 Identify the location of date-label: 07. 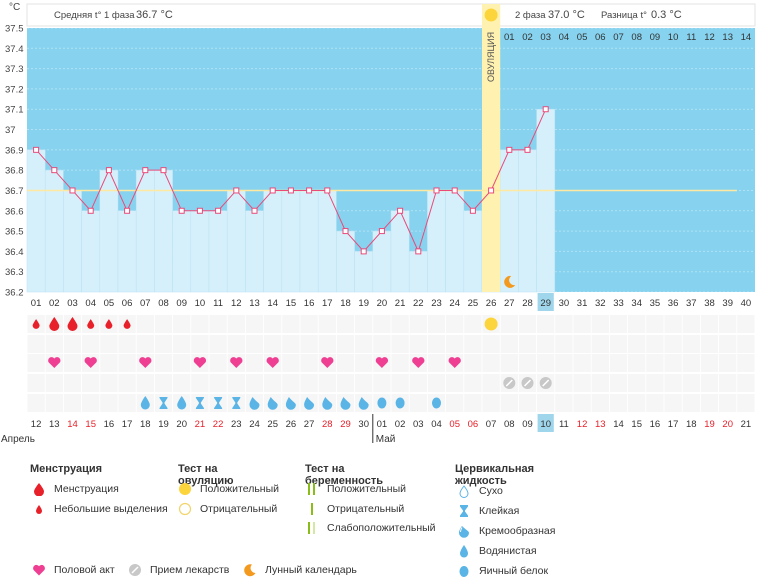
(491, 424).